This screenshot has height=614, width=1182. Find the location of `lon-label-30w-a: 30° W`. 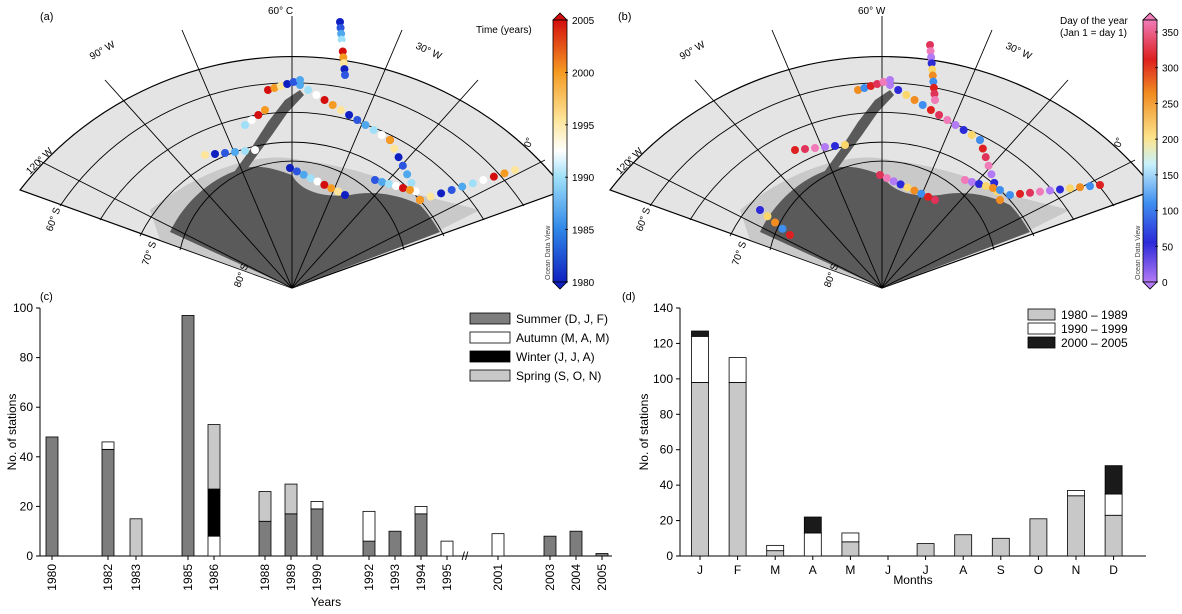

lon-label-30w-a: 30° W is located at coordinates (429, 52).